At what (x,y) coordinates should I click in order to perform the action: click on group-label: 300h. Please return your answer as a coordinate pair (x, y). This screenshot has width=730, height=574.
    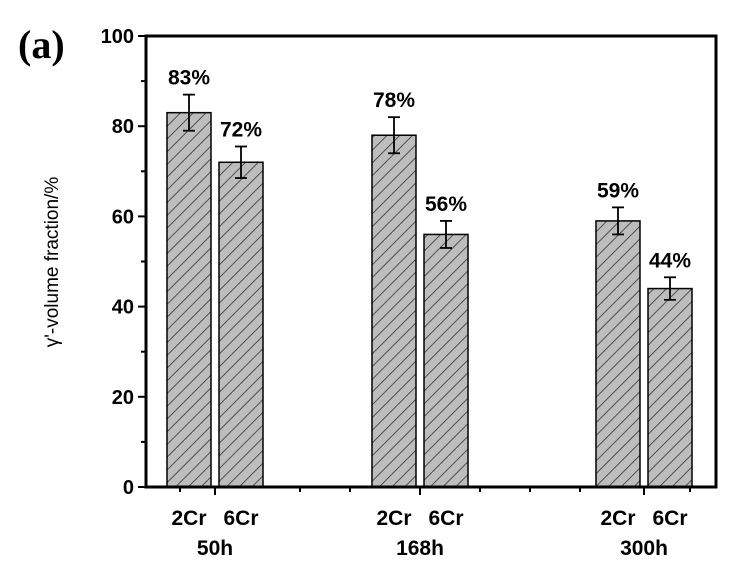
    Looking at the image, I should click on (644, 548).